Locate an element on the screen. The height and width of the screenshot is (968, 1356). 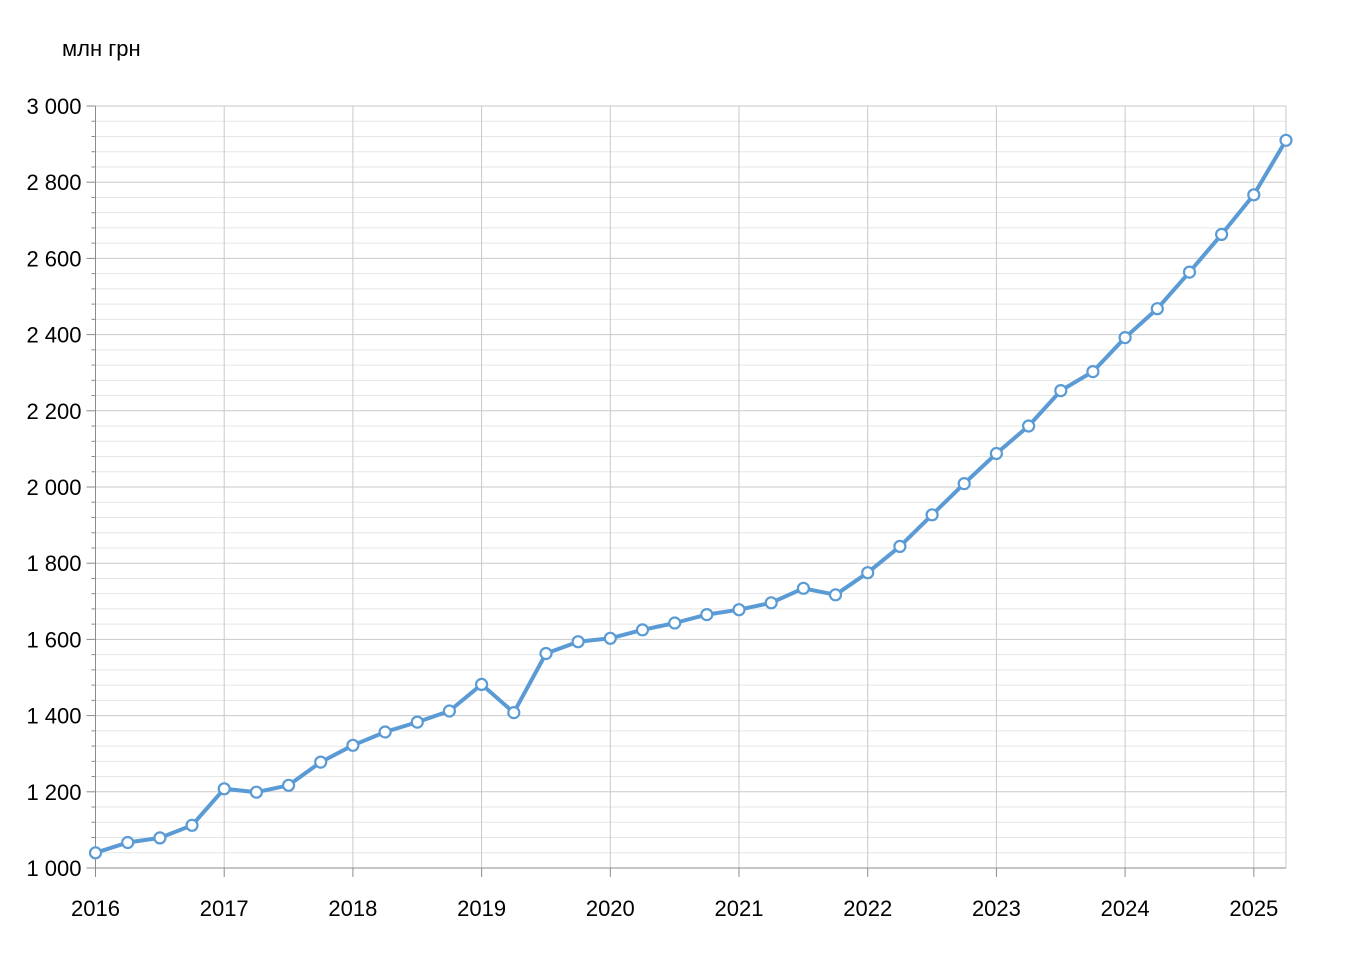
y-axis-tick-label: 2 800 is located at coordinates (53, 182).